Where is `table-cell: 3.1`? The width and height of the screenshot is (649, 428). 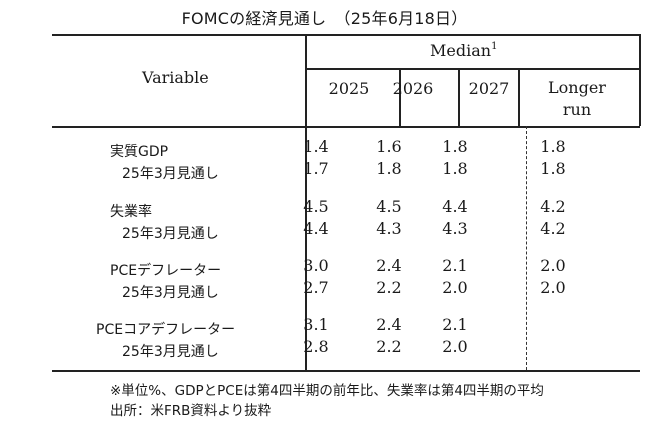 table-cell: 3.1 is located at coordinates (316, 324).